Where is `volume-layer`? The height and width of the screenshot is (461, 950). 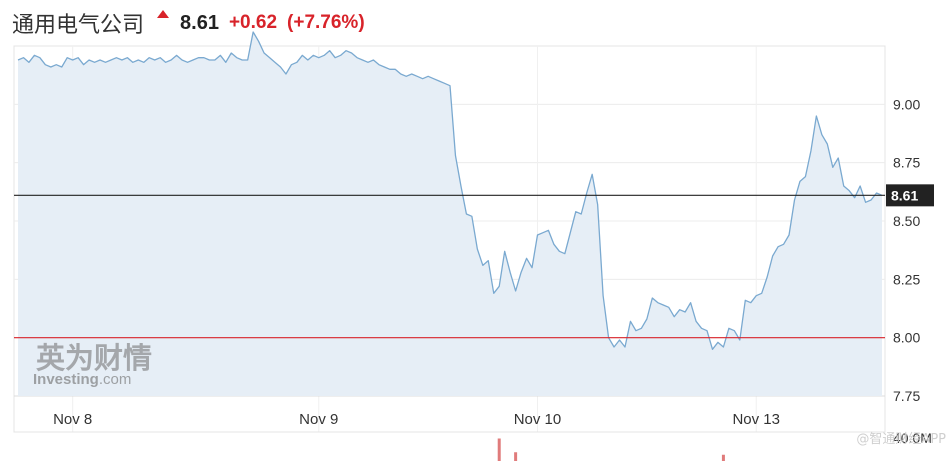
volume-layer is located at coordinates (611, 449).